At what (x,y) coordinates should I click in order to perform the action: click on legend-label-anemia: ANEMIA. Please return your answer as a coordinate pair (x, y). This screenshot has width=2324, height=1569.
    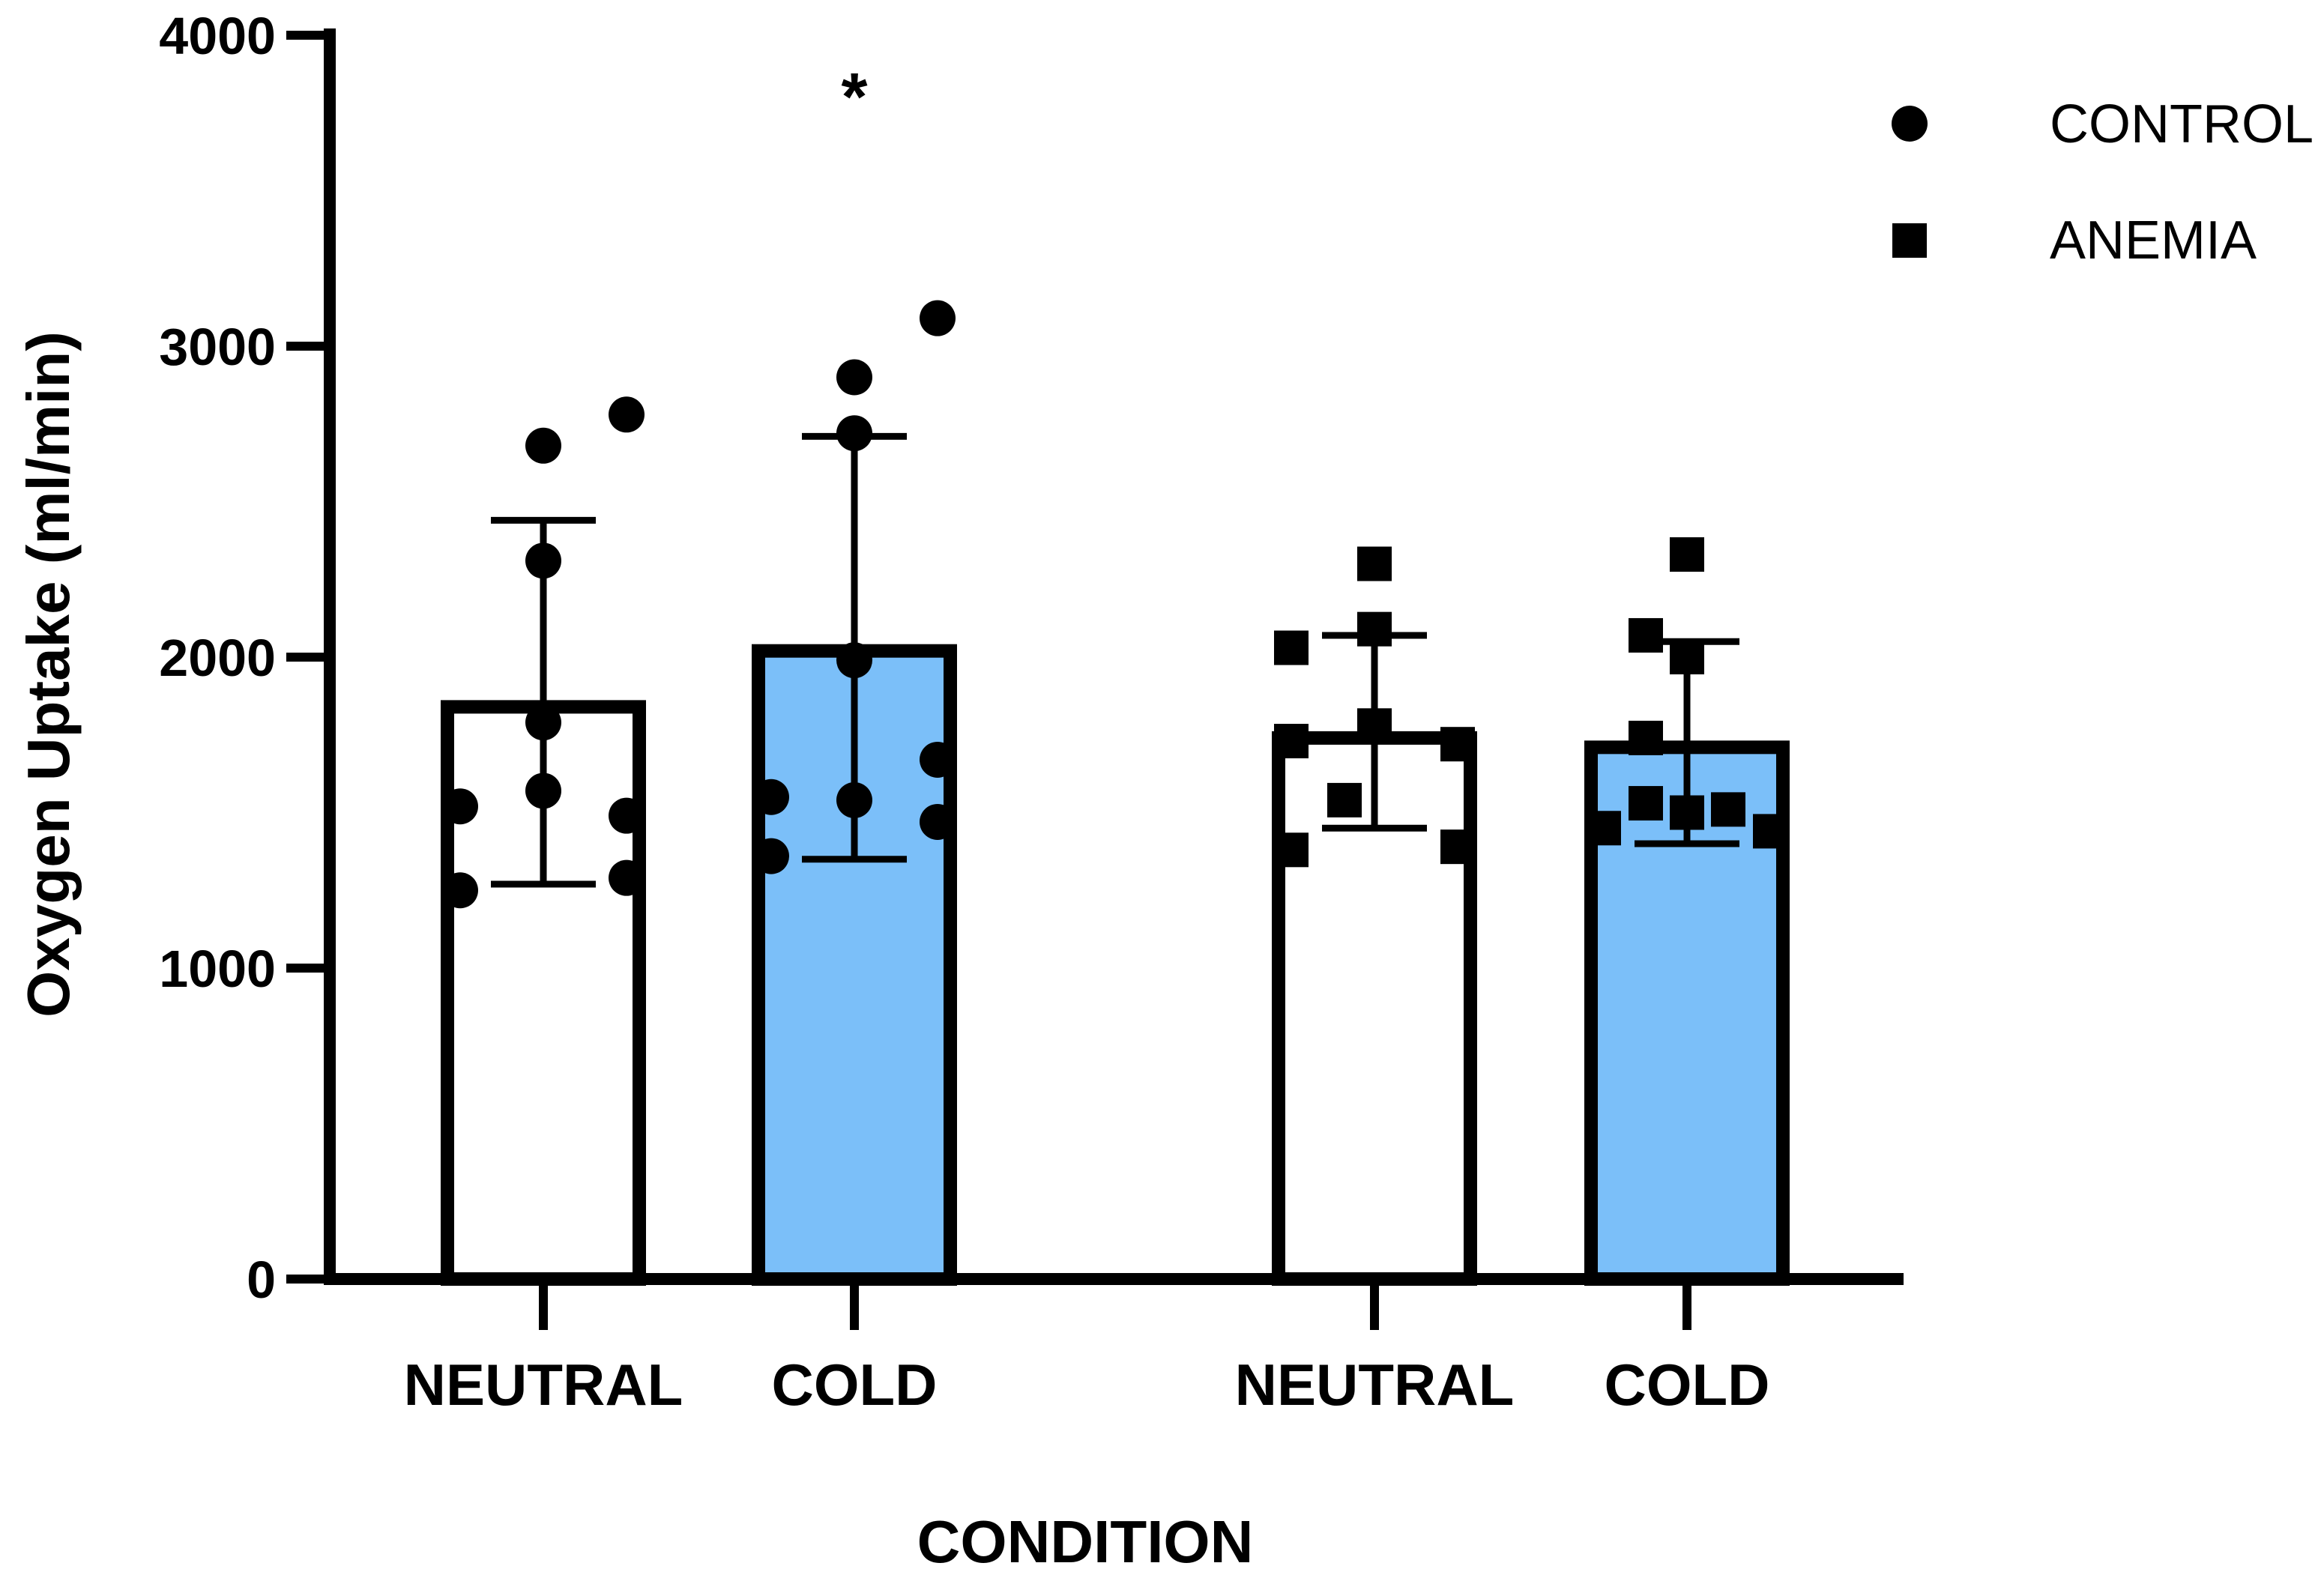
    Looking at the image, I should click on (2153, 240).